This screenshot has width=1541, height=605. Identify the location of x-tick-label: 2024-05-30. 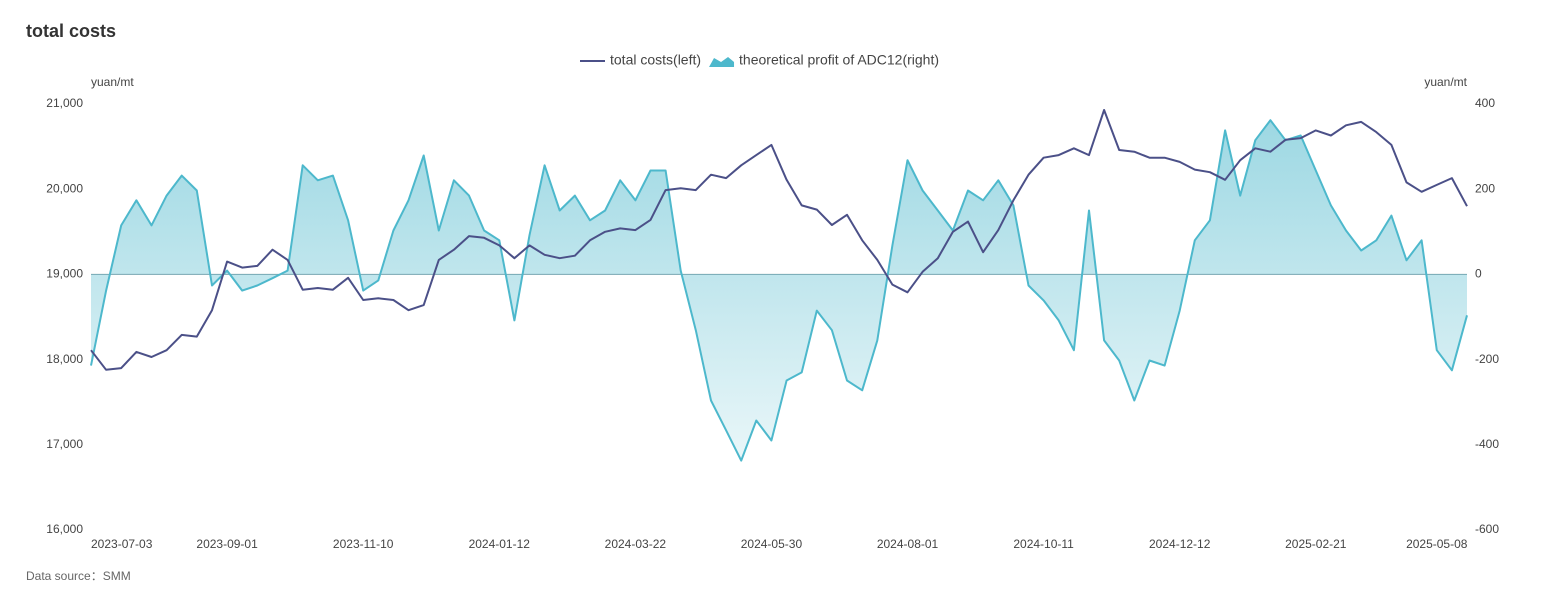
(772, 544).